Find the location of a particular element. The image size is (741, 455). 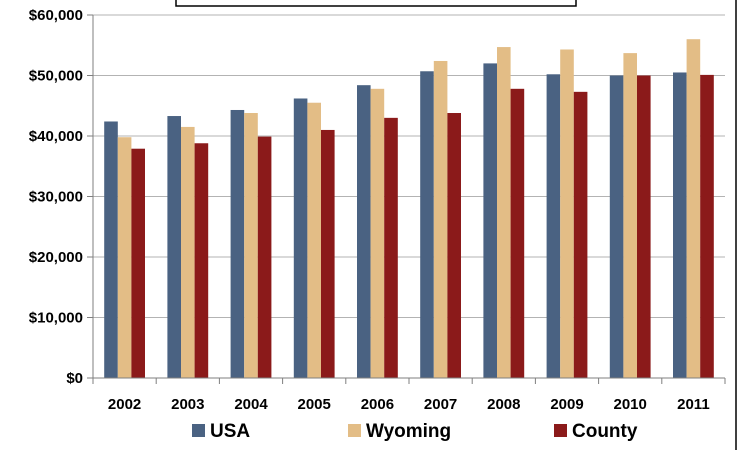

bar-usa-2005 is located at coordinates (300, 238).